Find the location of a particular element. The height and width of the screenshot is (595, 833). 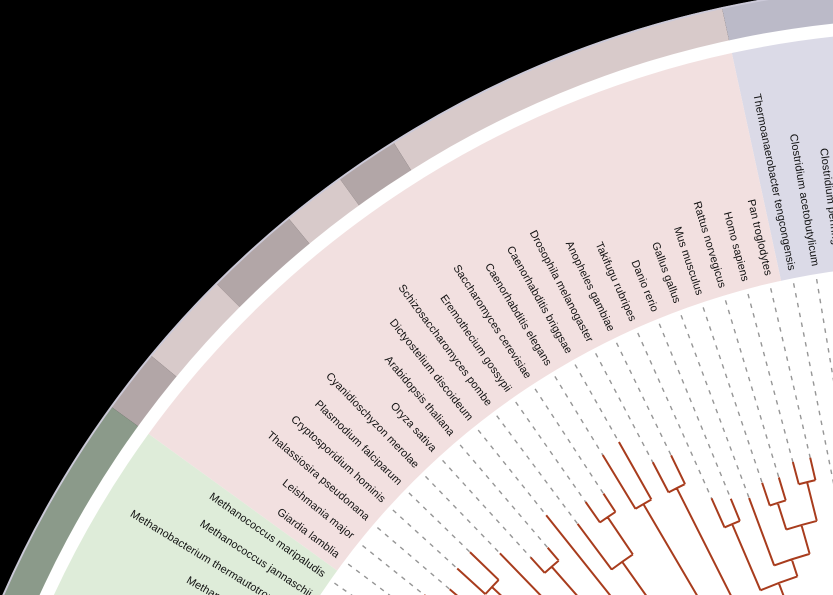

tree-branches is located at coordinates (621, 518).